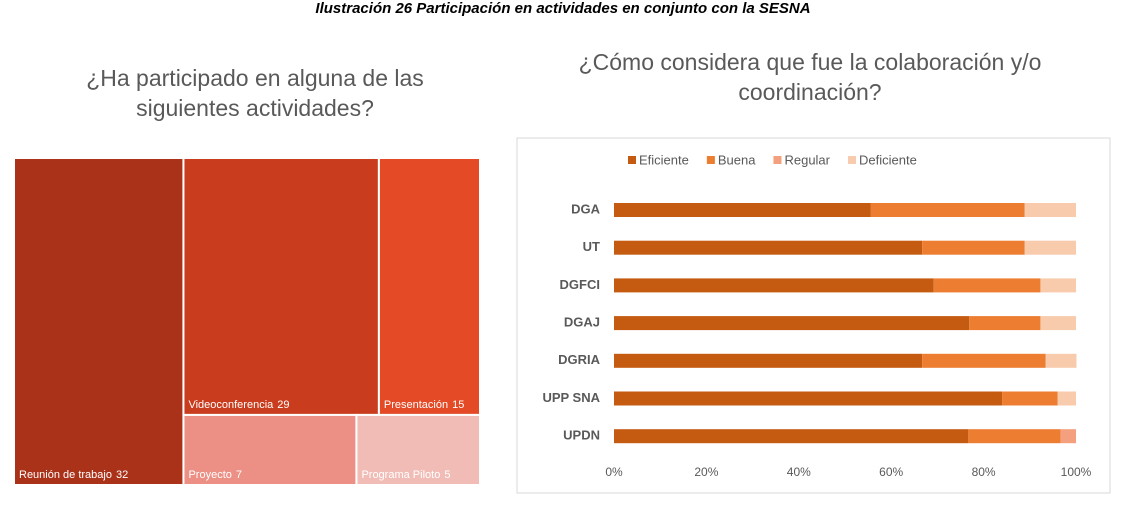 This screenshot has height=506, width=1126. Describe the element at coordinates (579, 359) in the screenshot. I see `y-tick-label: DGRIA` at that location.